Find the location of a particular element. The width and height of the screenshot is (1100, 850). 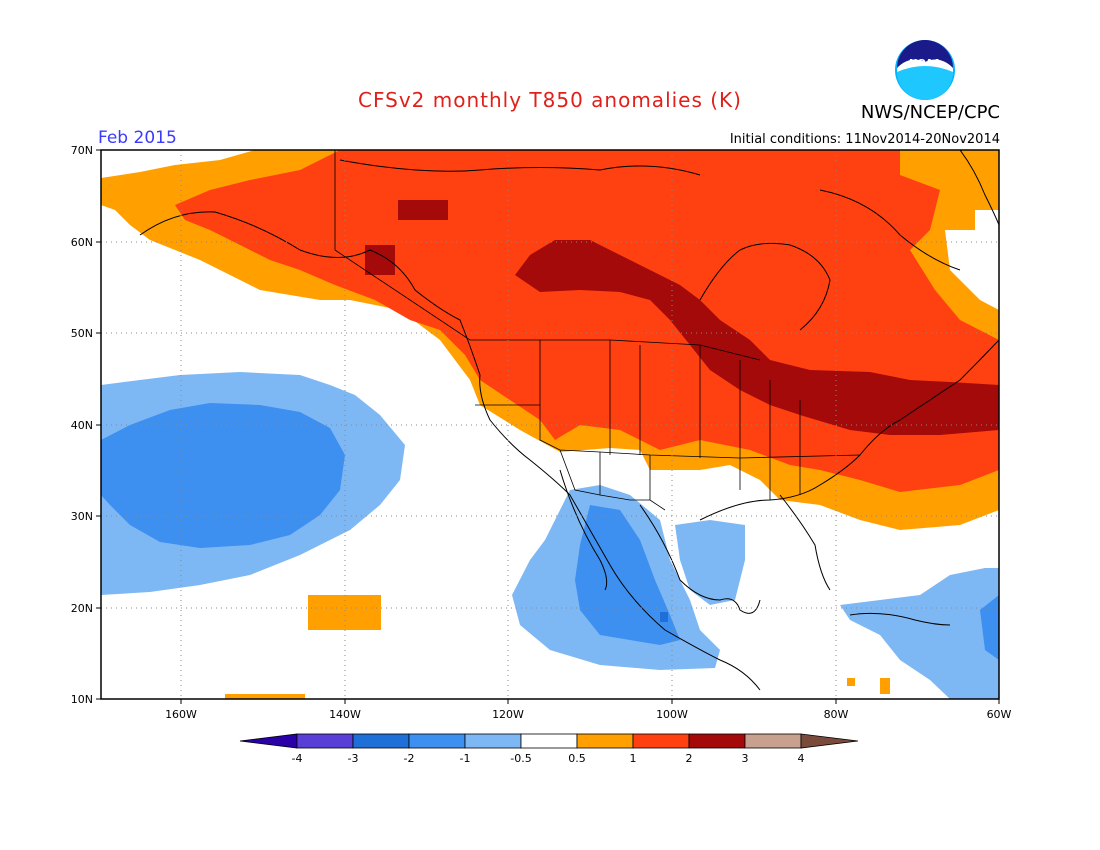

chart-title: CFSv2 monthly T850 anomalies (K) is located at coordinates (550, 100).